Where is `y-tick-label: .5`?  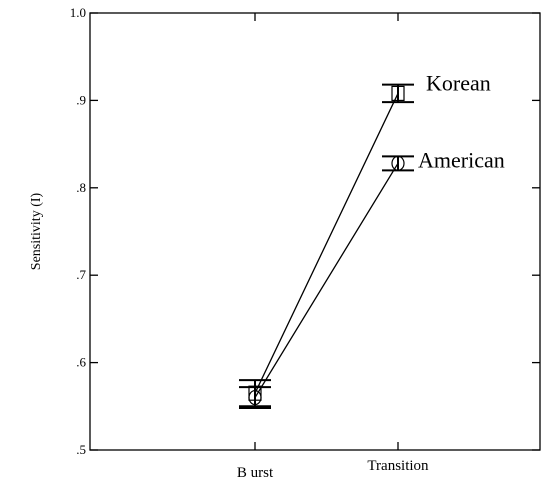
y-tick-label: .5 is located at coordinates (81, 449).